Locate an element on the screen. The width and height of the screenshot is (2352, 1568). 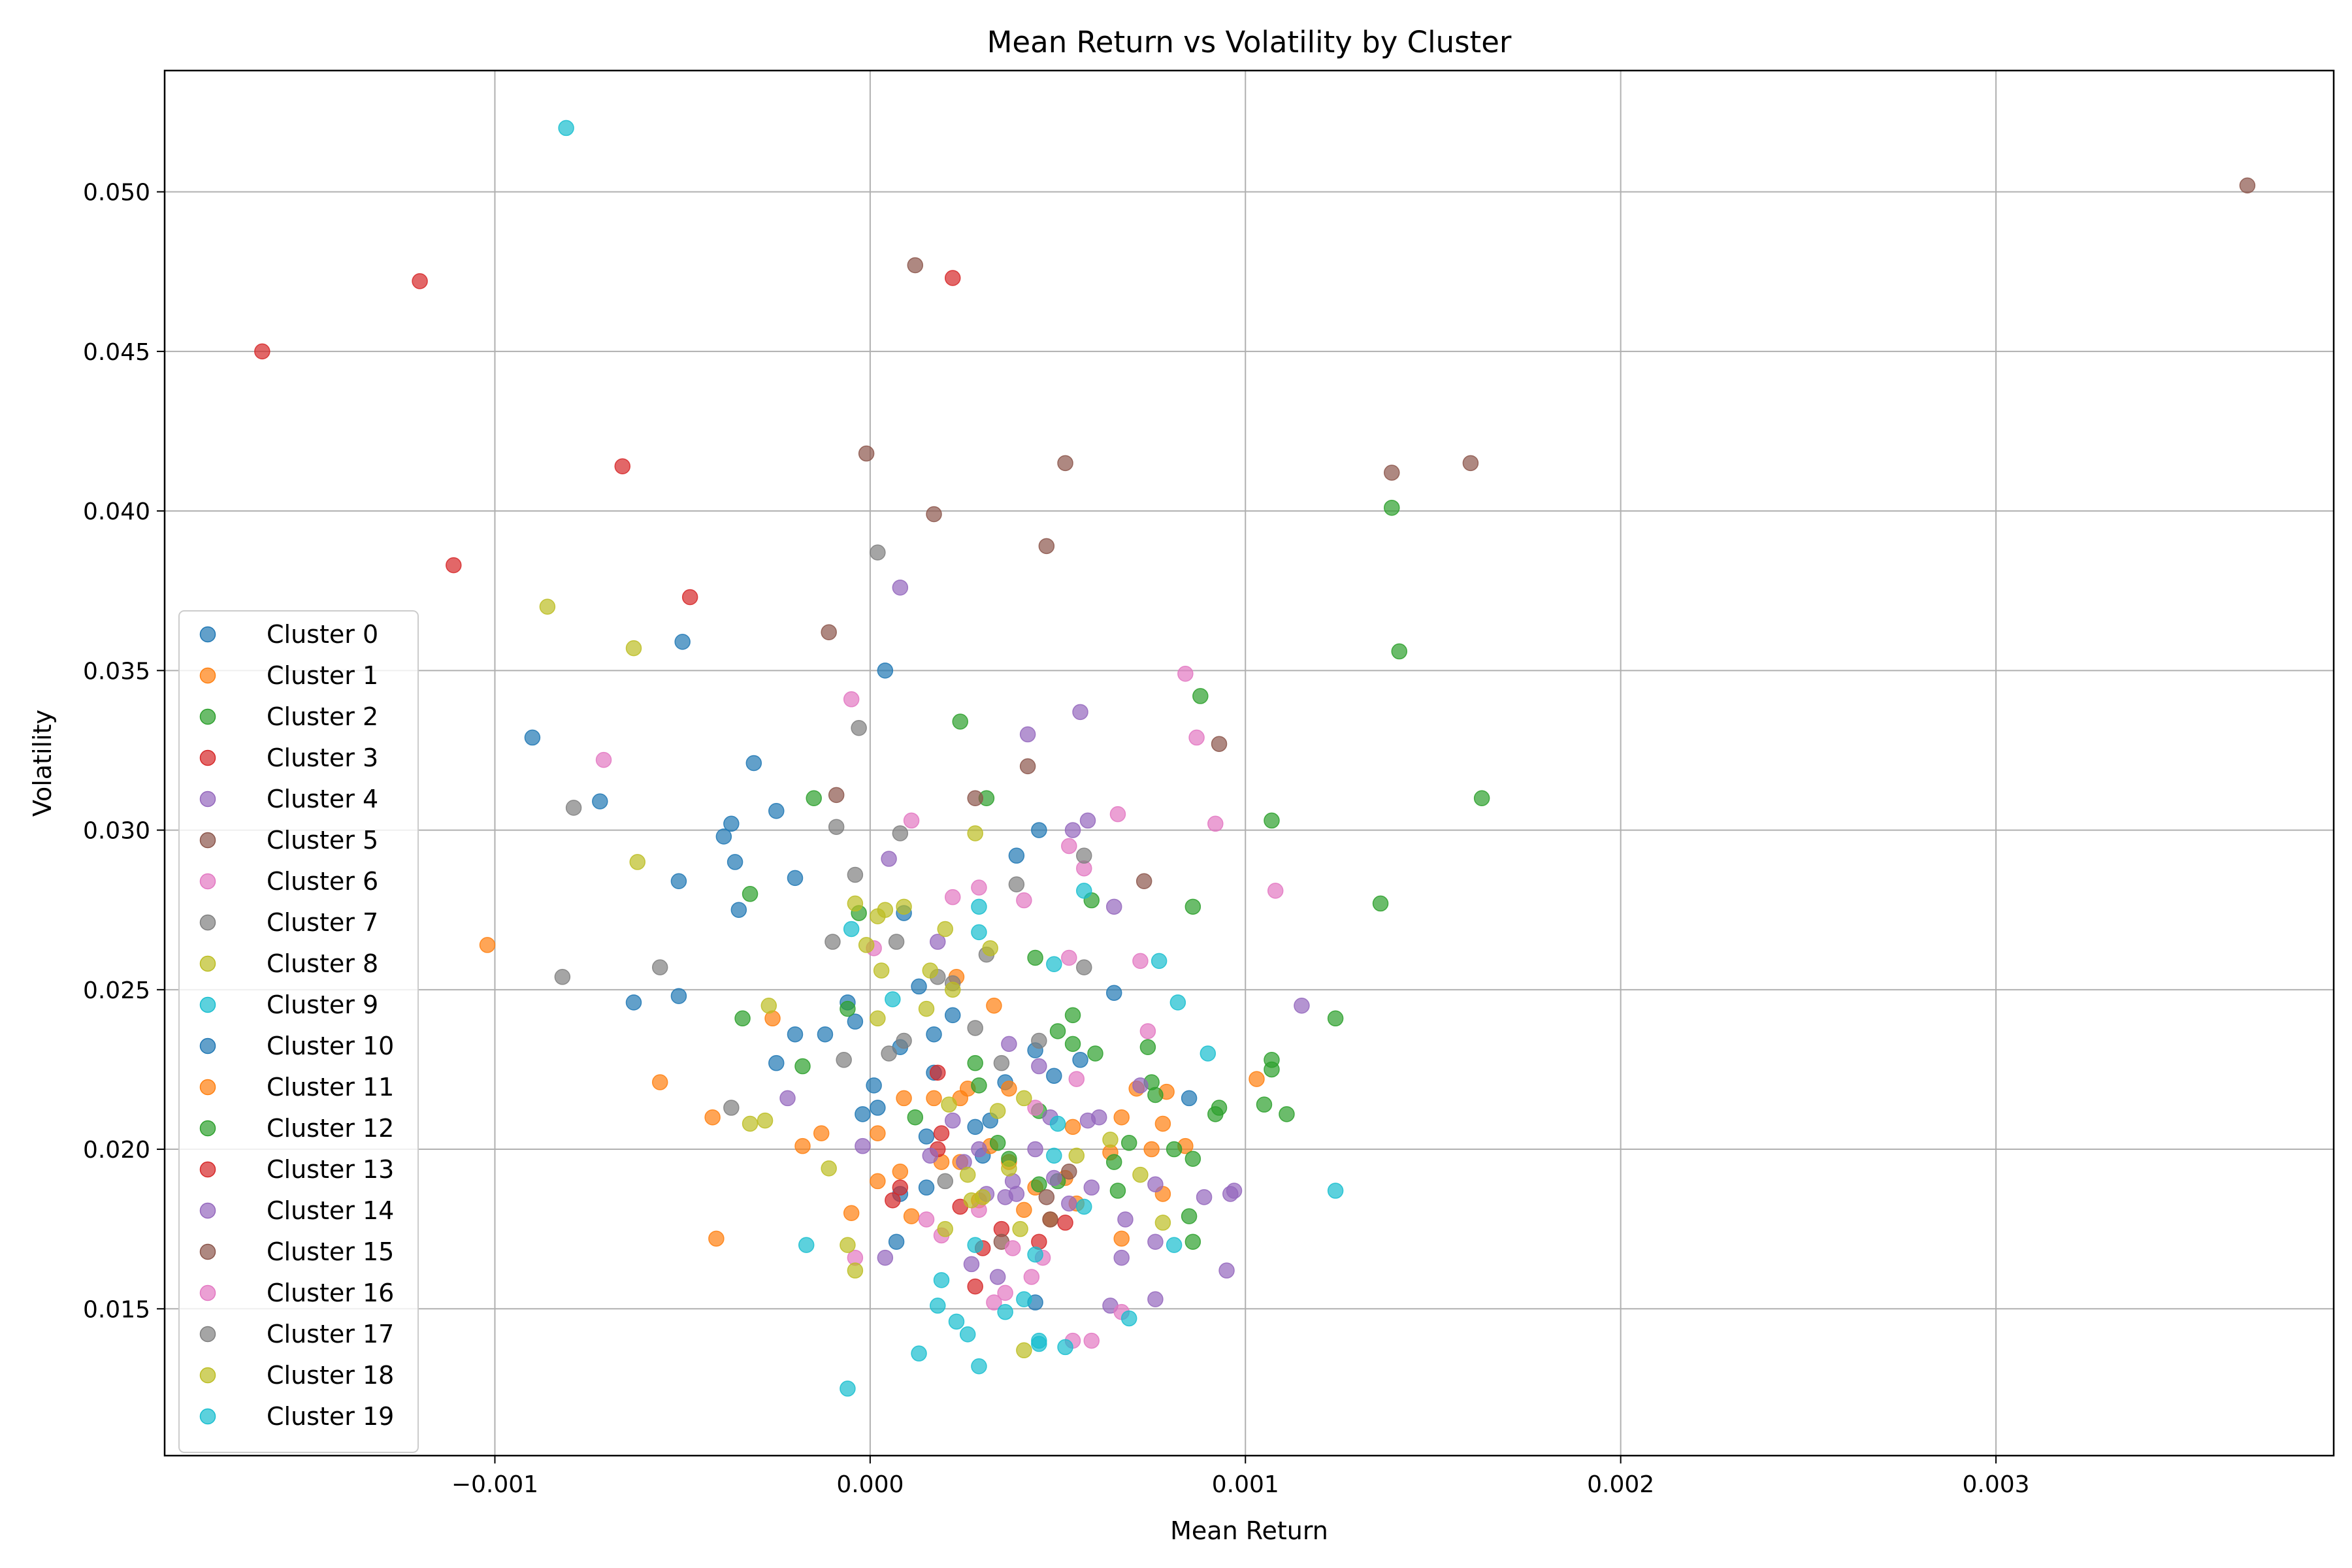
legend-entry-label: Cluster 5 is located at coordinates (322, 840).